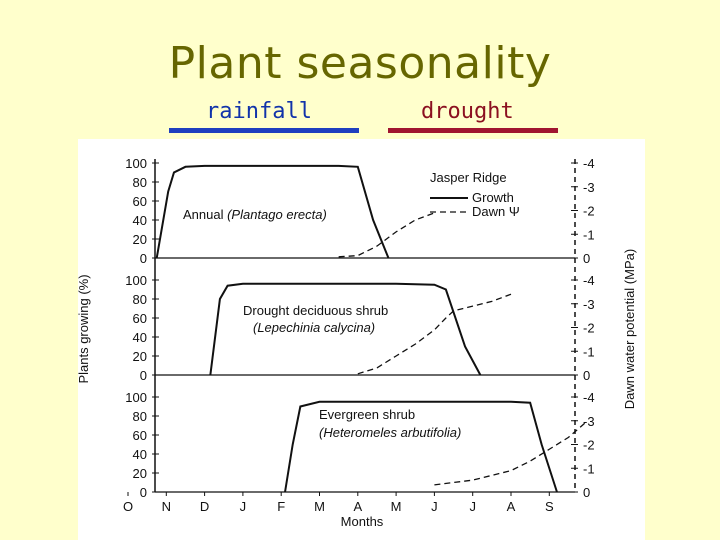 This screenshot has height=540, width=720. What do you see at coordinates (281, 506) in the screenshot?
I see `x-tick-label: F` at bounding box center [281, 506].